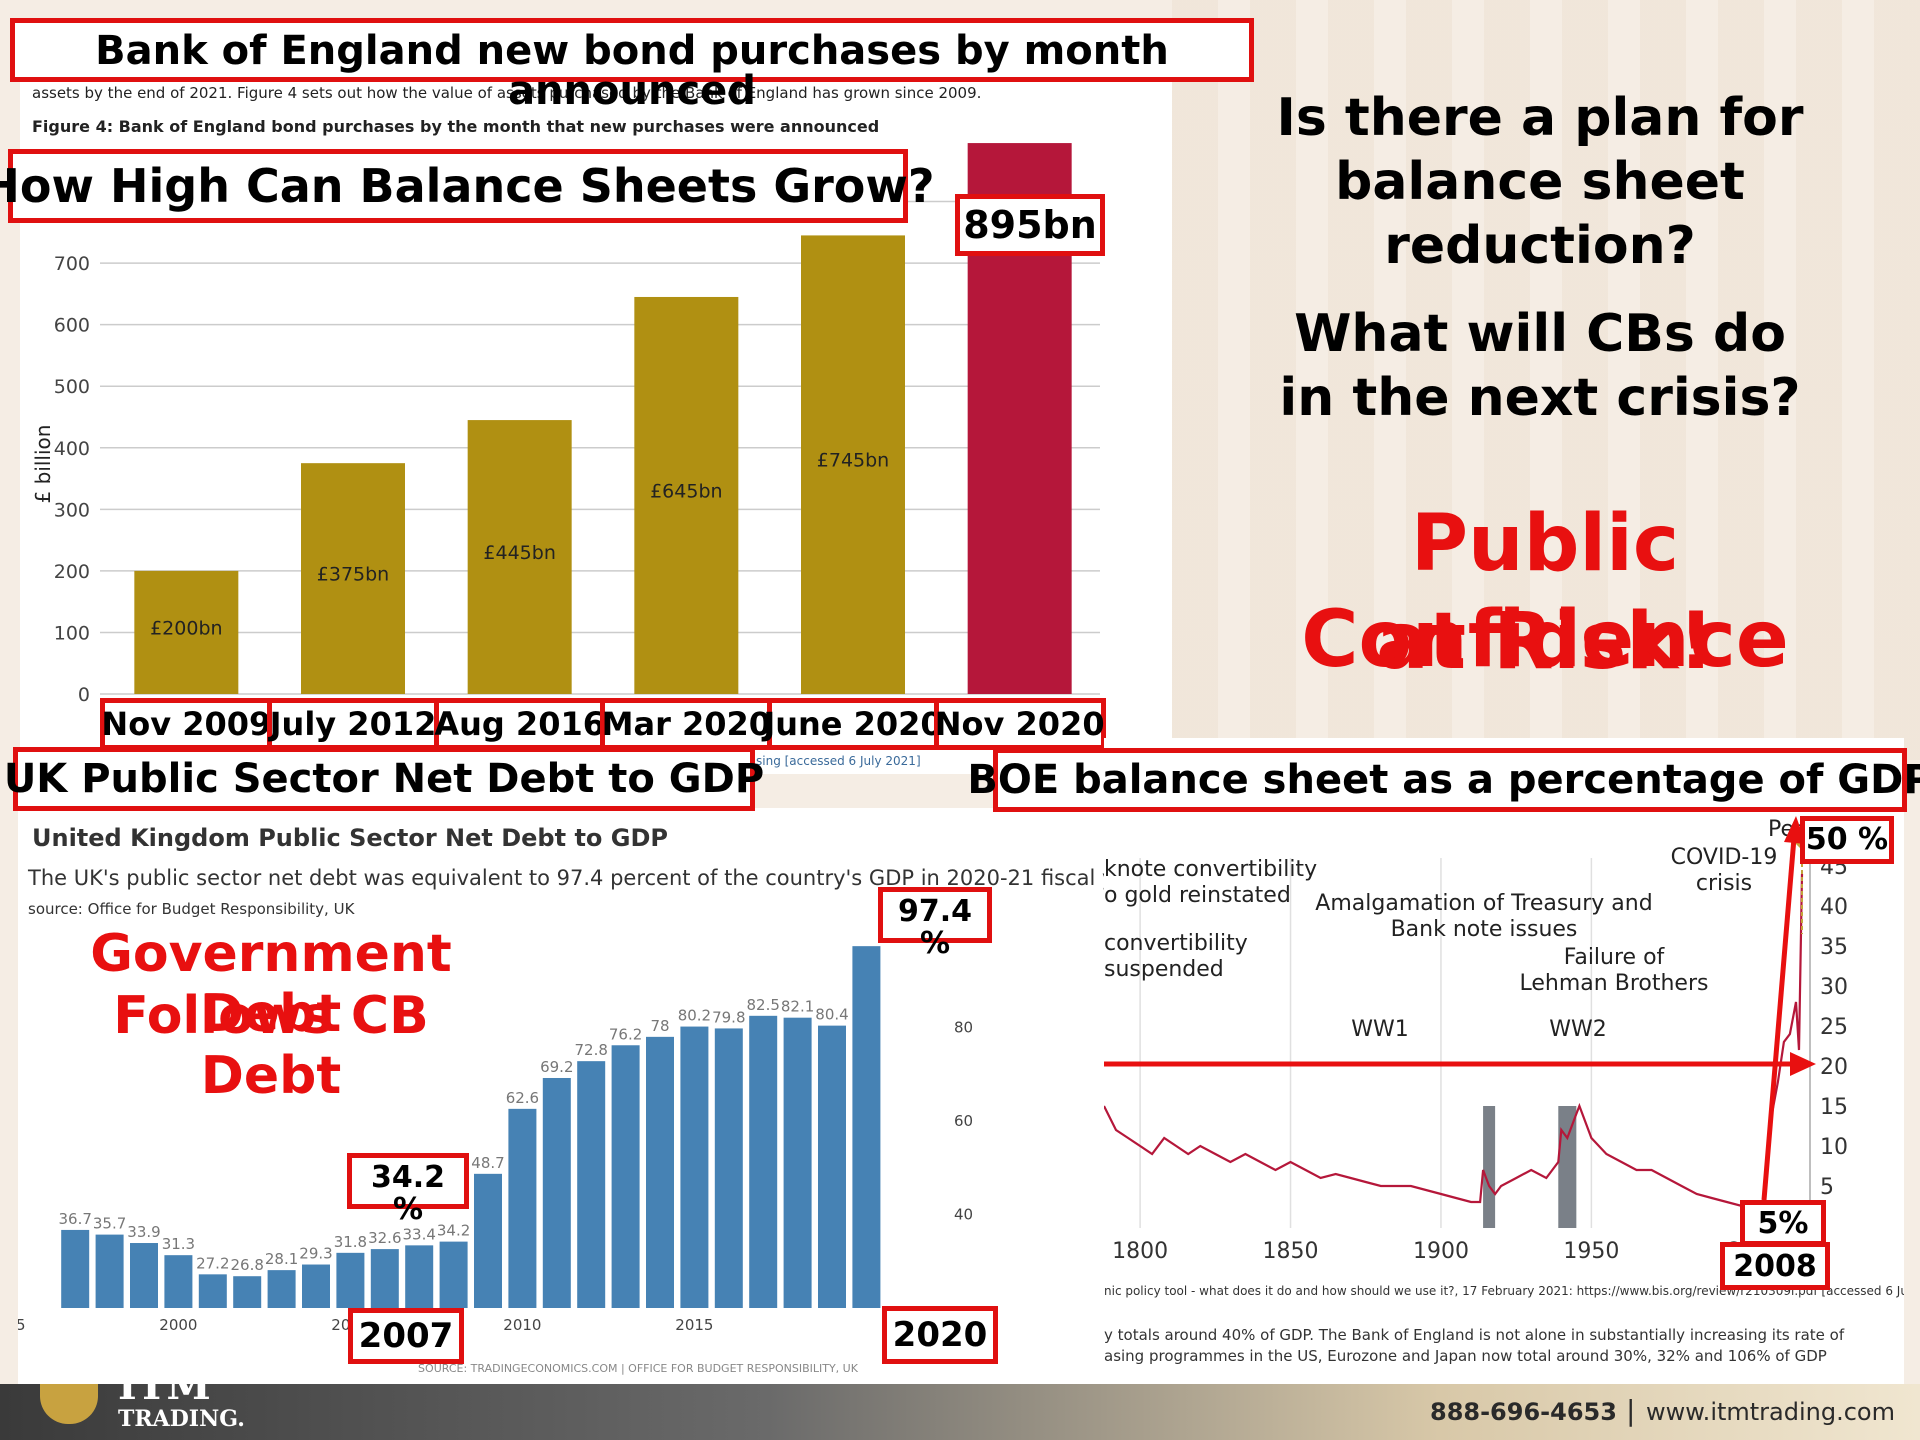  Describe the element at coordinates (1545, 642) in the screenshot. I see `public-confidence-line2: at Risk!` at that location.